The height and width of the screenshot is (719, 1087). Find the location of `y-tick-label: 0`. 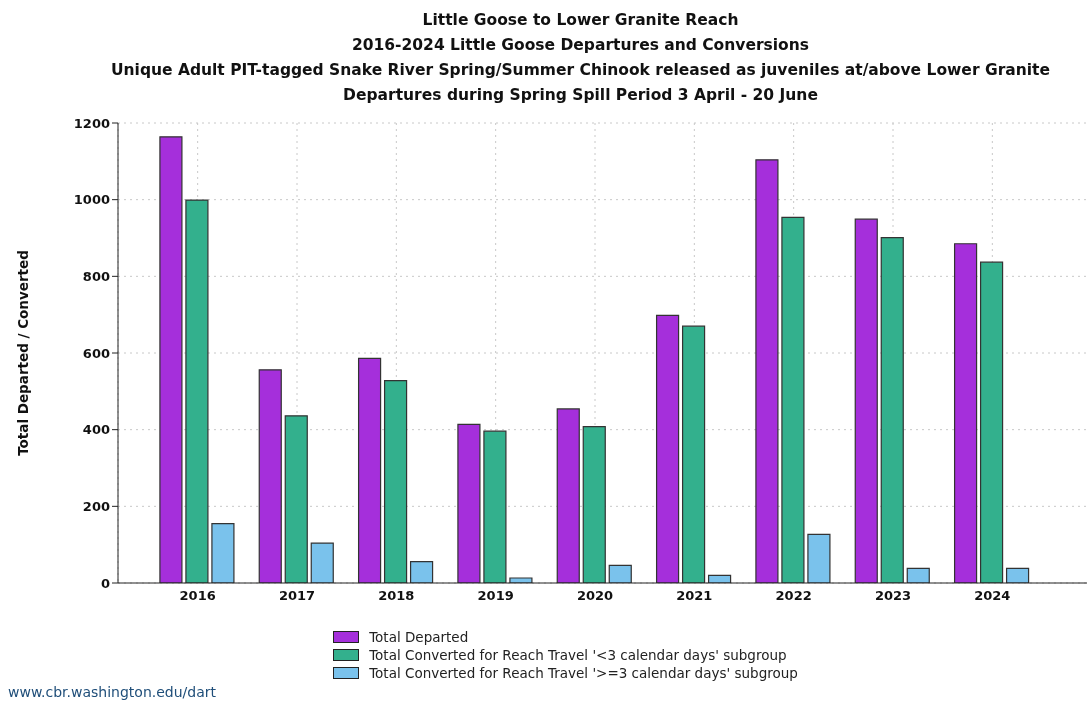

y-tick-label: 0 is located at coordinates (105, 583).